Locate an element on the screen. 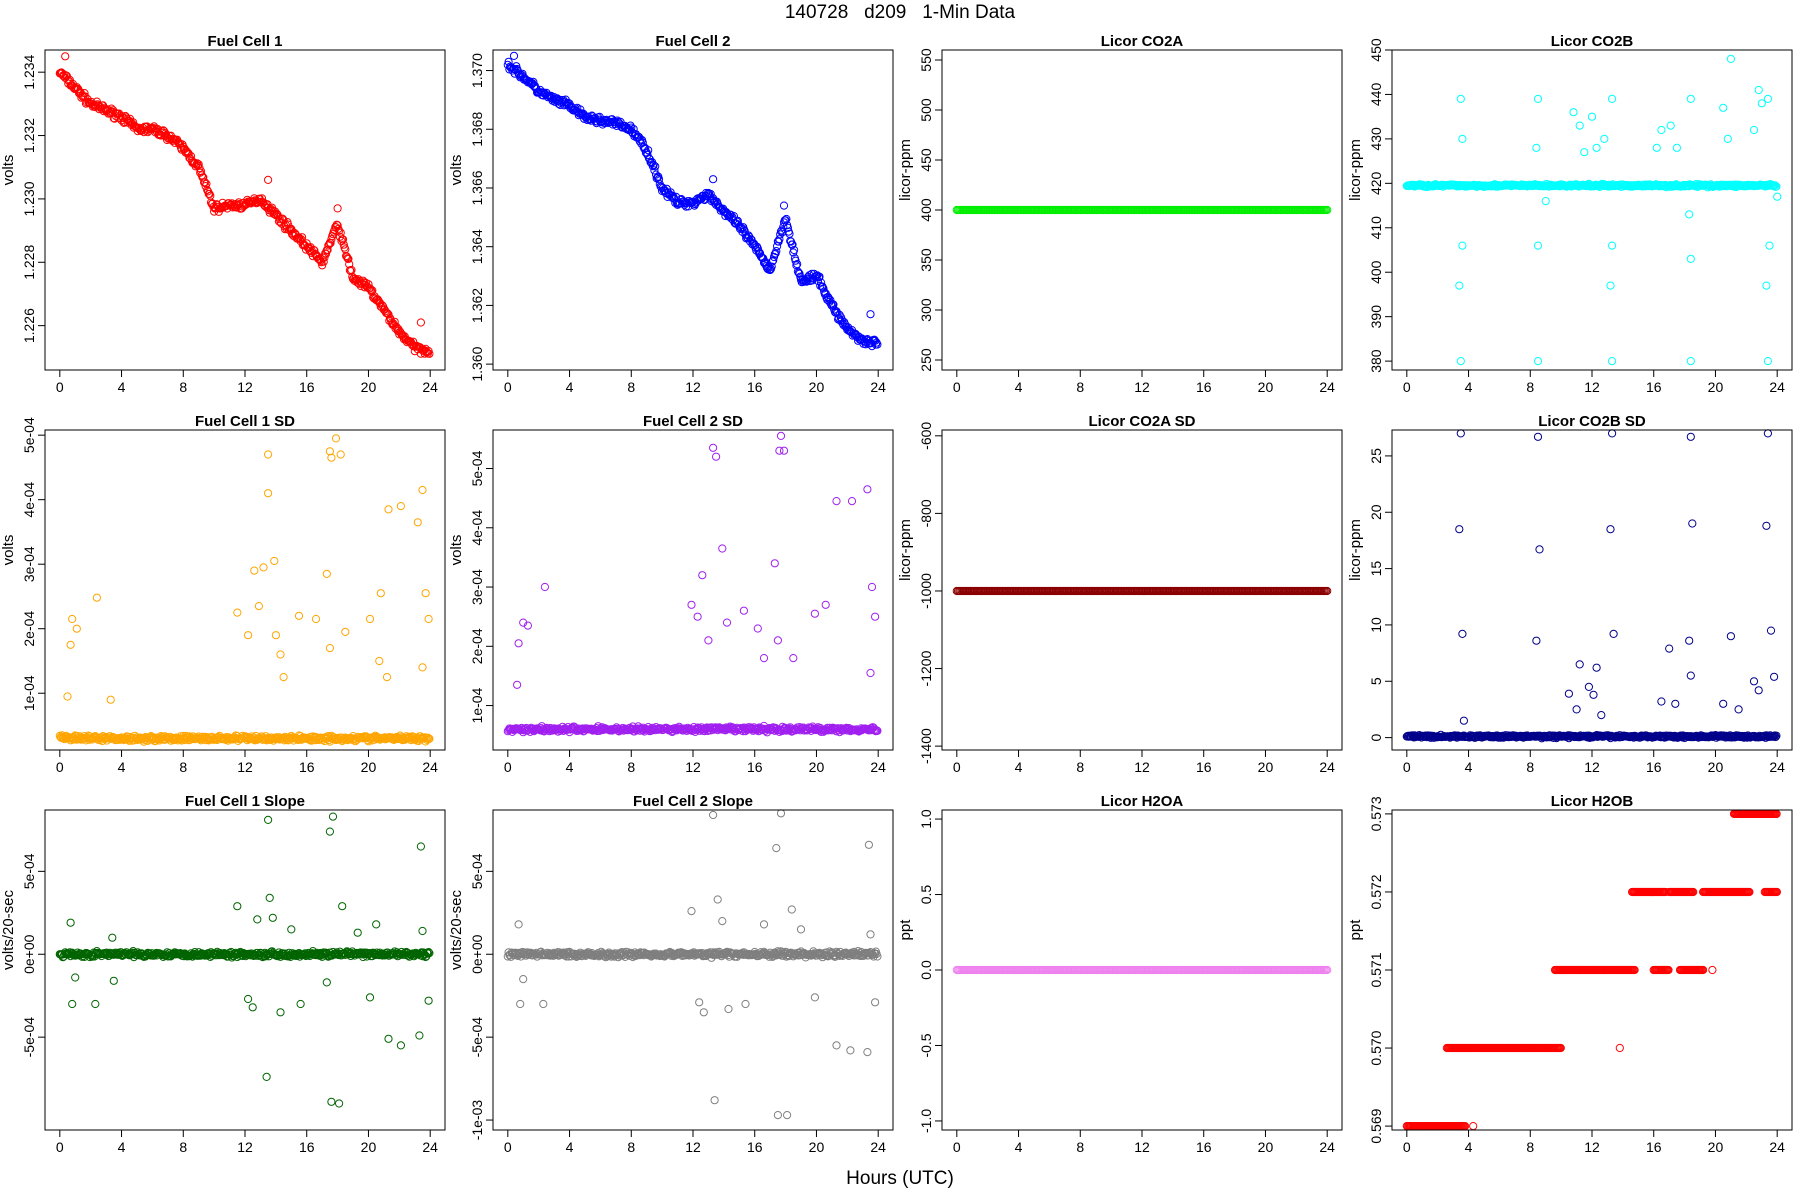 The image size is (1800, 1200). y-axis-label: volts is located at coordinates (456, 170).